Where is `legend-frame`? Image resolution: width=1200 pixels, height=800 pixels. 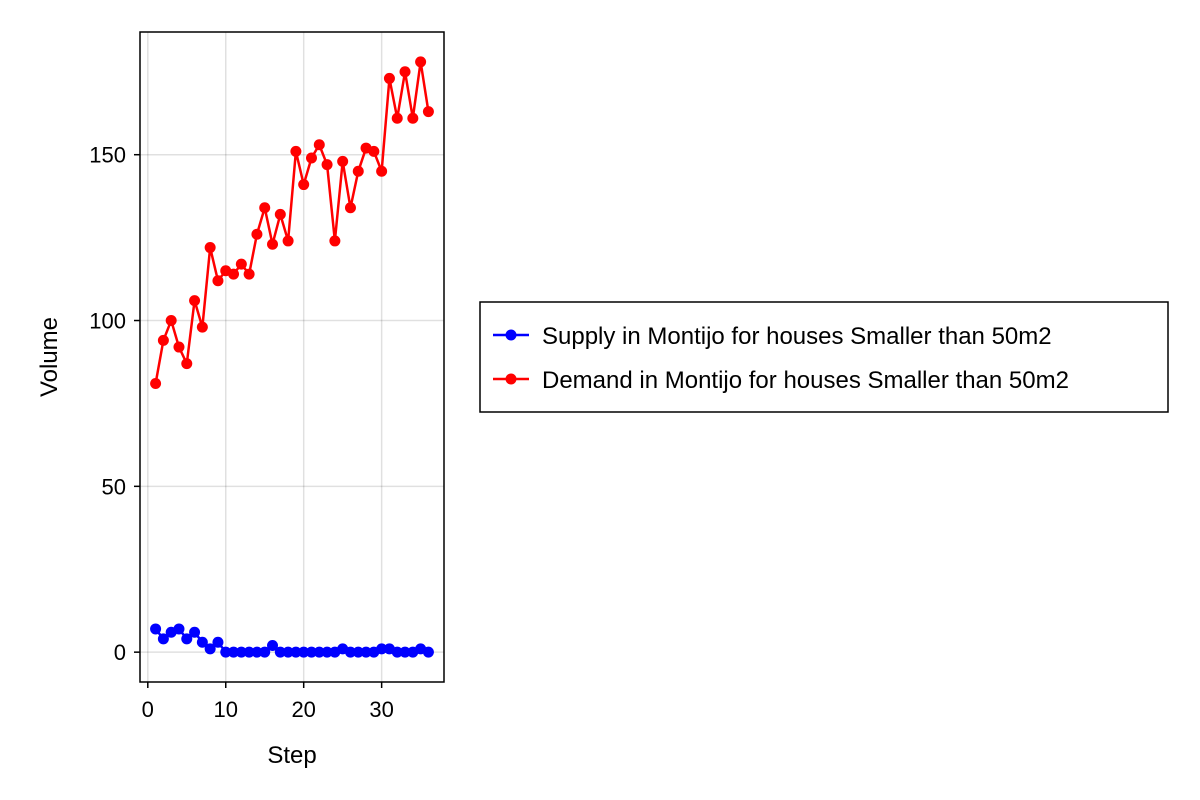 legend-frame is located at coordinates (824, 357).